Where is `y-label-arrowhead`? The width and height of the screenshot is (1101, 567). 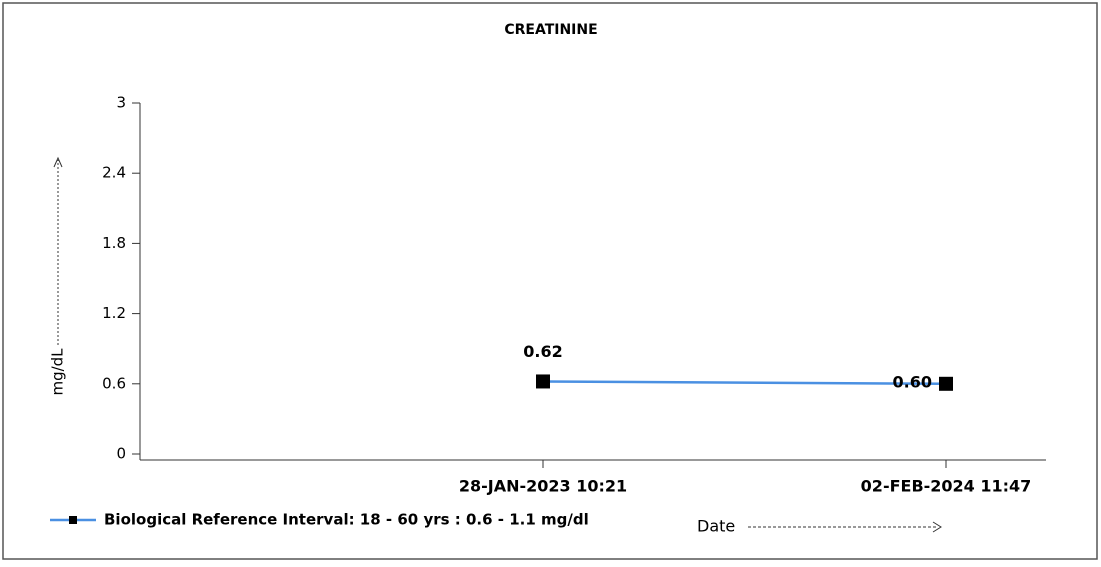 y-label-arrowhead is located at coordinates (58, 162).